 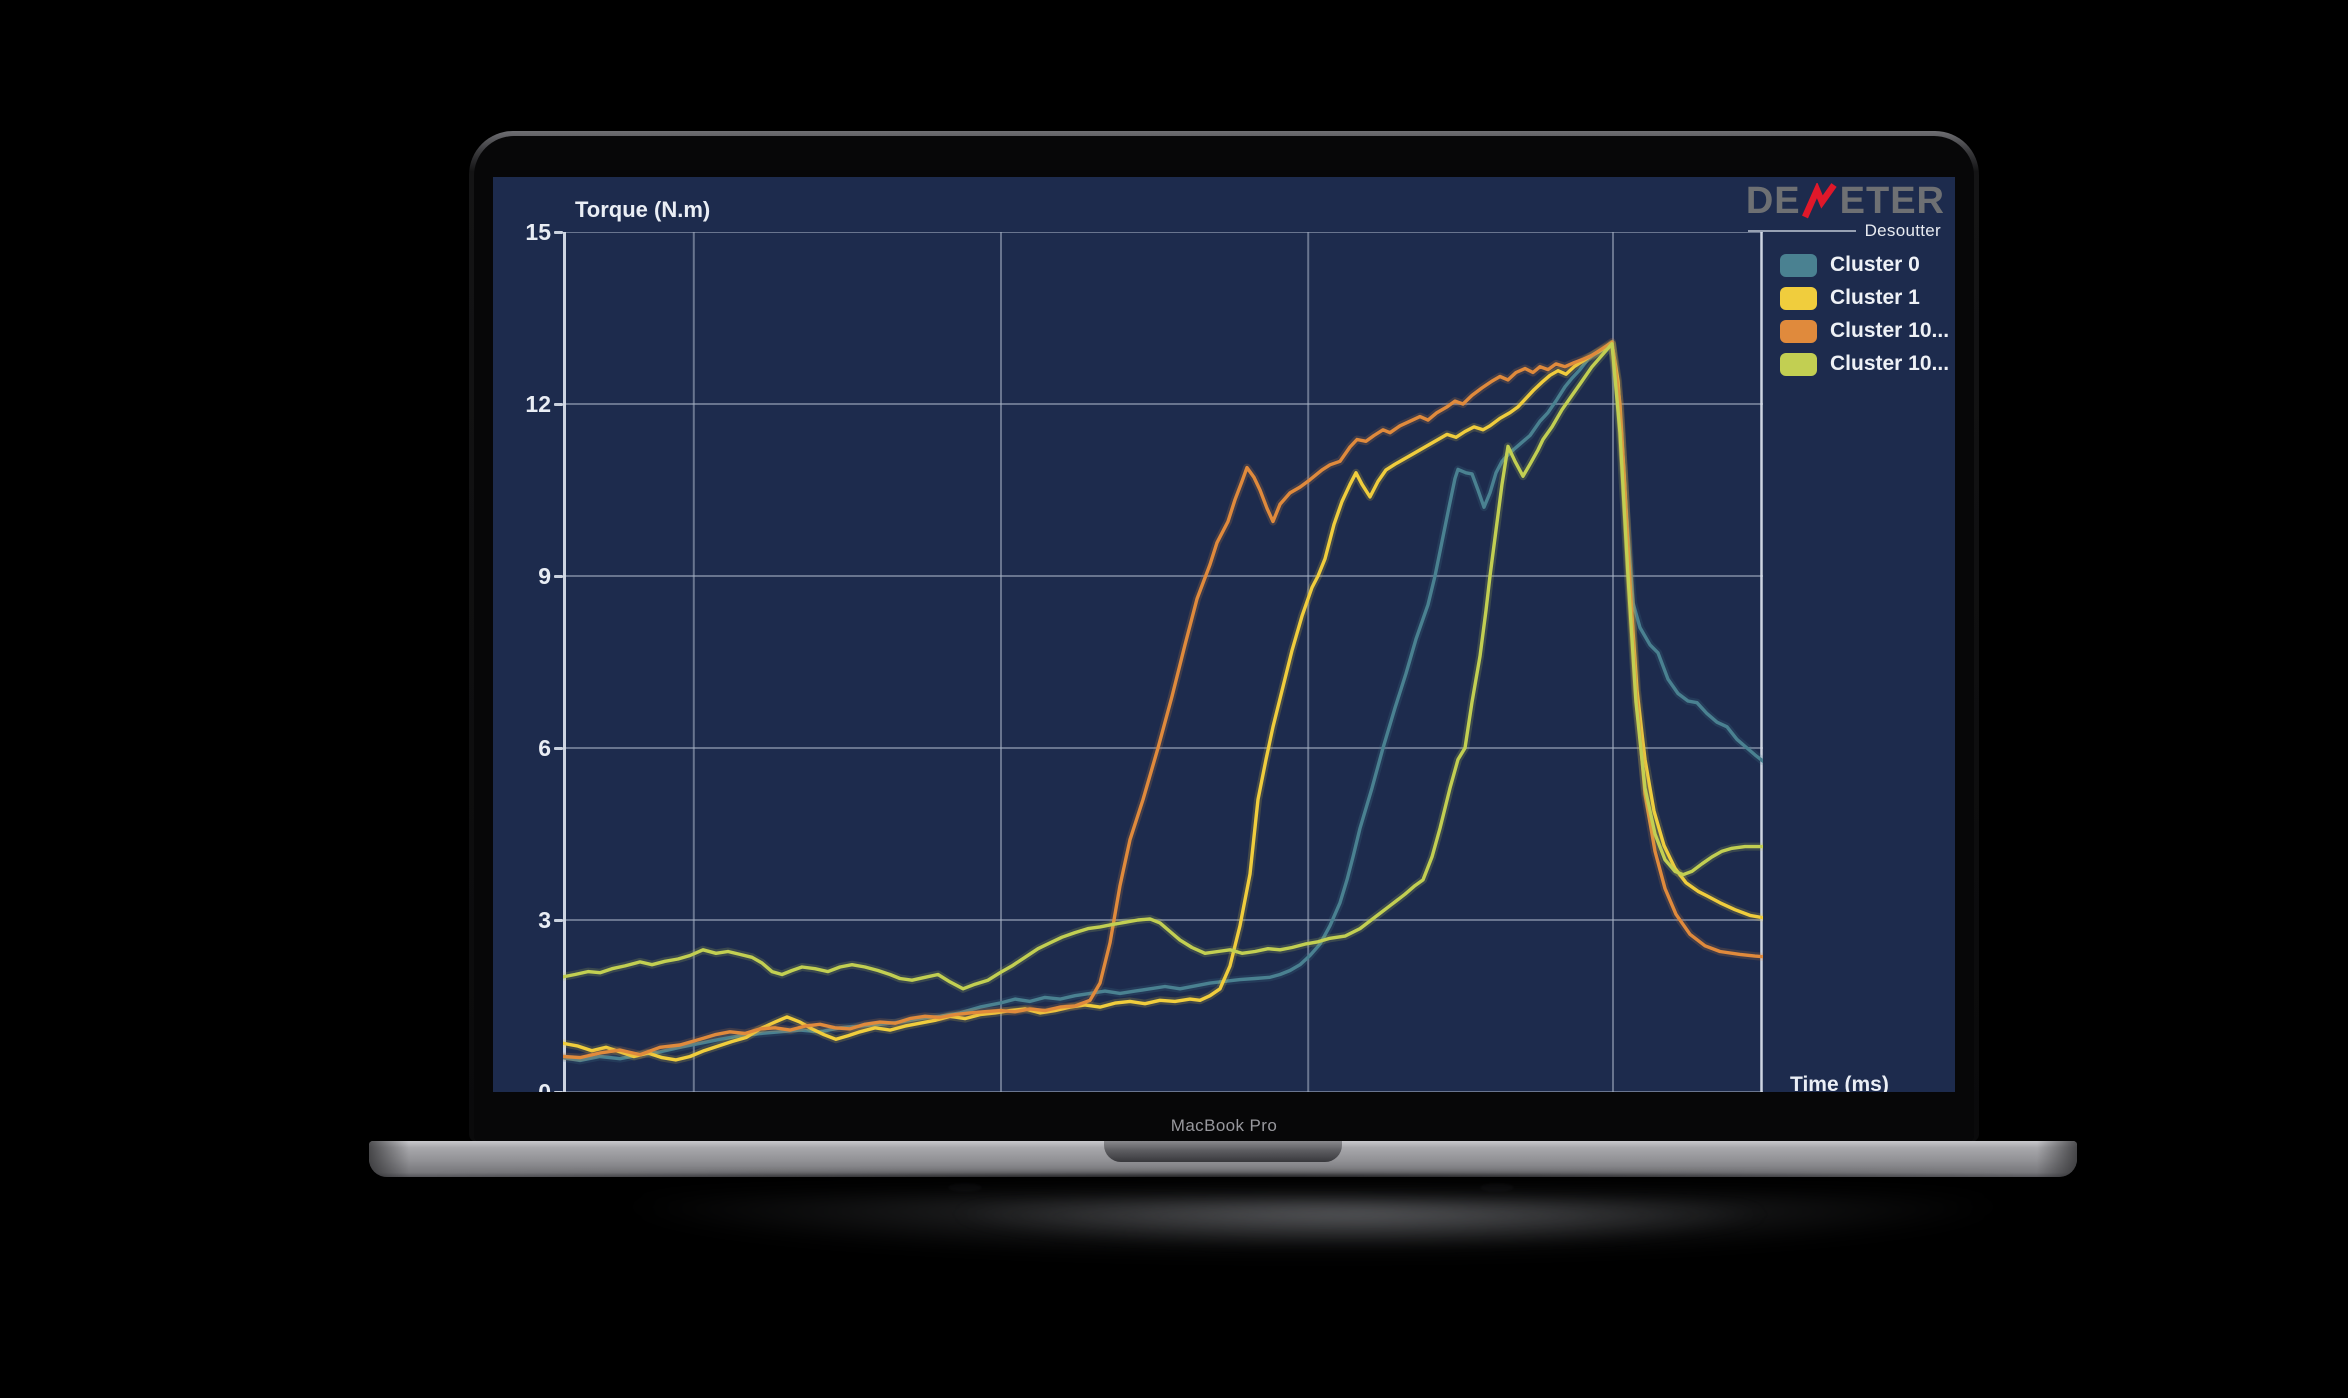 What do you see at coordinates (544, 920) in the screenshot?
I see `y-tick-label: 3` at bounding box center [544, 920].